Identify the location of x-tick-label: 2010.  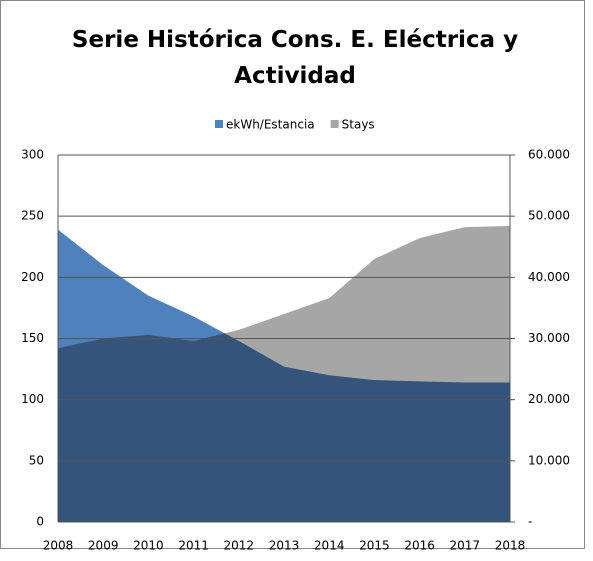
(148, 546).